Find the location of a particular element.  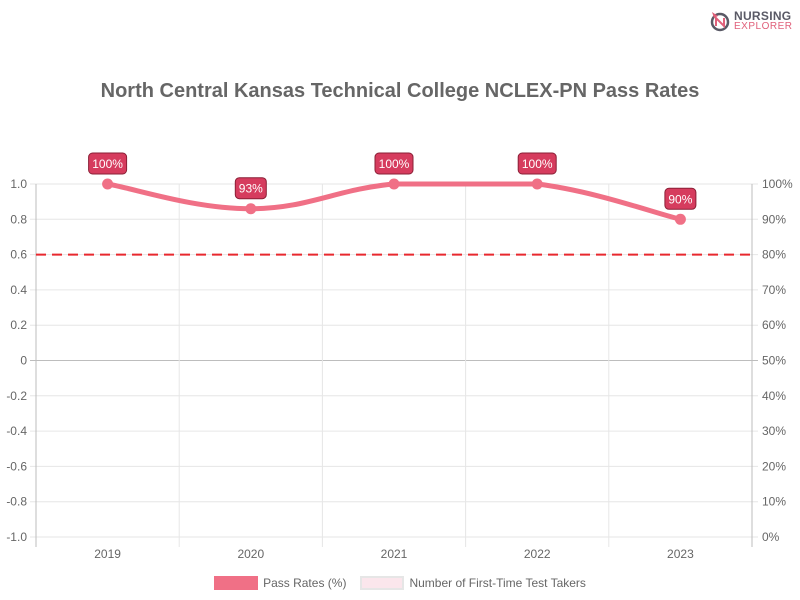

data-label: 93% is located at coordinates (251, 189).